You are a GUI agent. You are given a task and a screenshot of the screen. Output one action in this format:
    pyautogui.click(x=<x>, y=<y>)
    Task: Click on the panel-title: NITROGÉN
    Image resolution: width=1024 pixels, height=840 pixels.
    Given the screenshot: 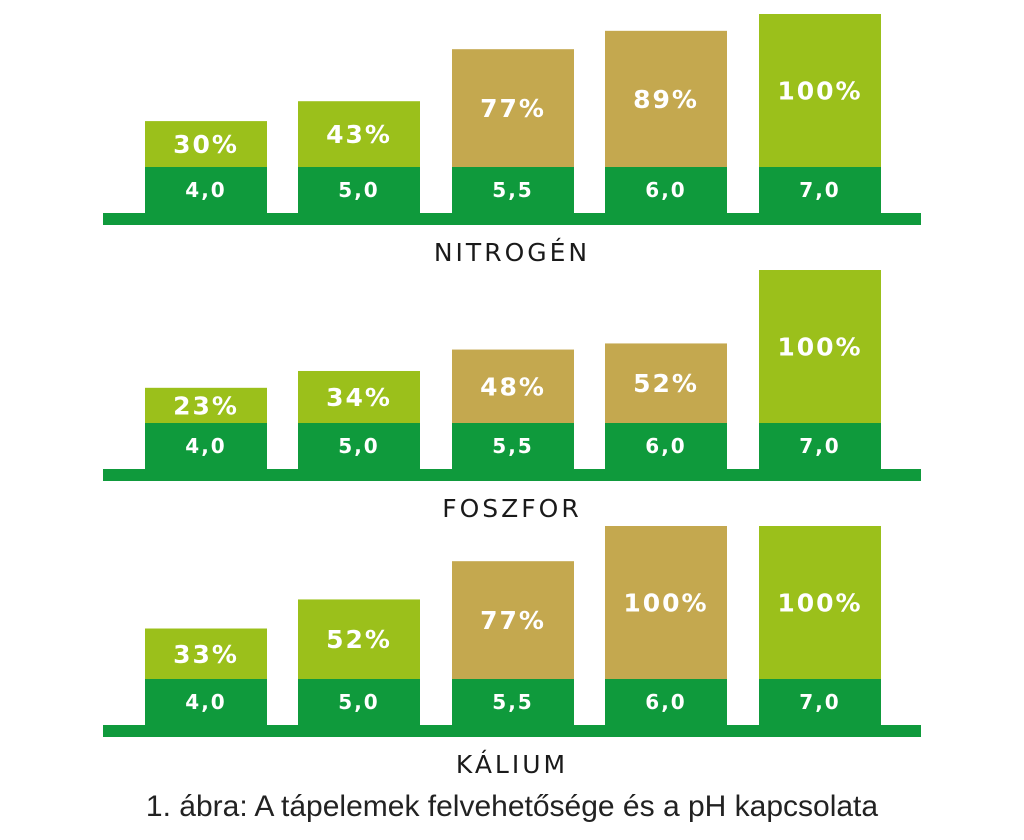 What is the action you would take?
    pyautogui.click(x=512, y=252)
    